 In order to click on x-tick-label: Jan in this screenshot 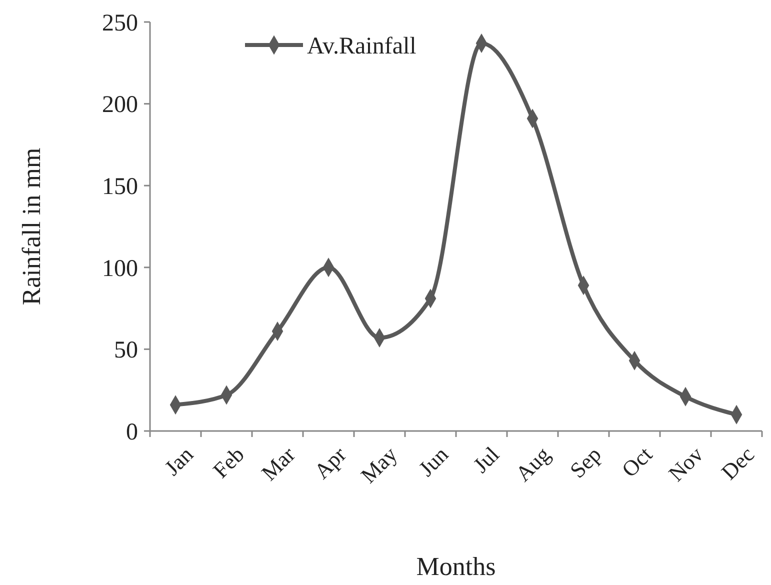, I will do `click(179, 461)`.